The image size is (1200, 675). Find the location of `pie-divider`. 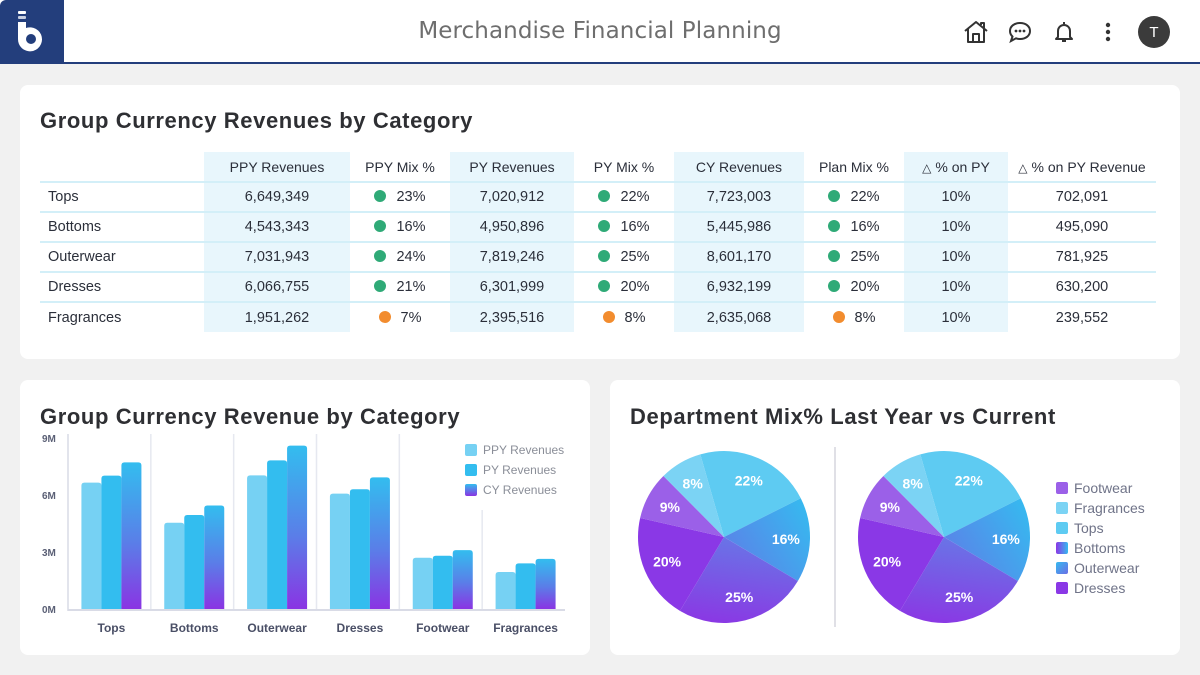

pie-divider is located at coordinates (835, 537).